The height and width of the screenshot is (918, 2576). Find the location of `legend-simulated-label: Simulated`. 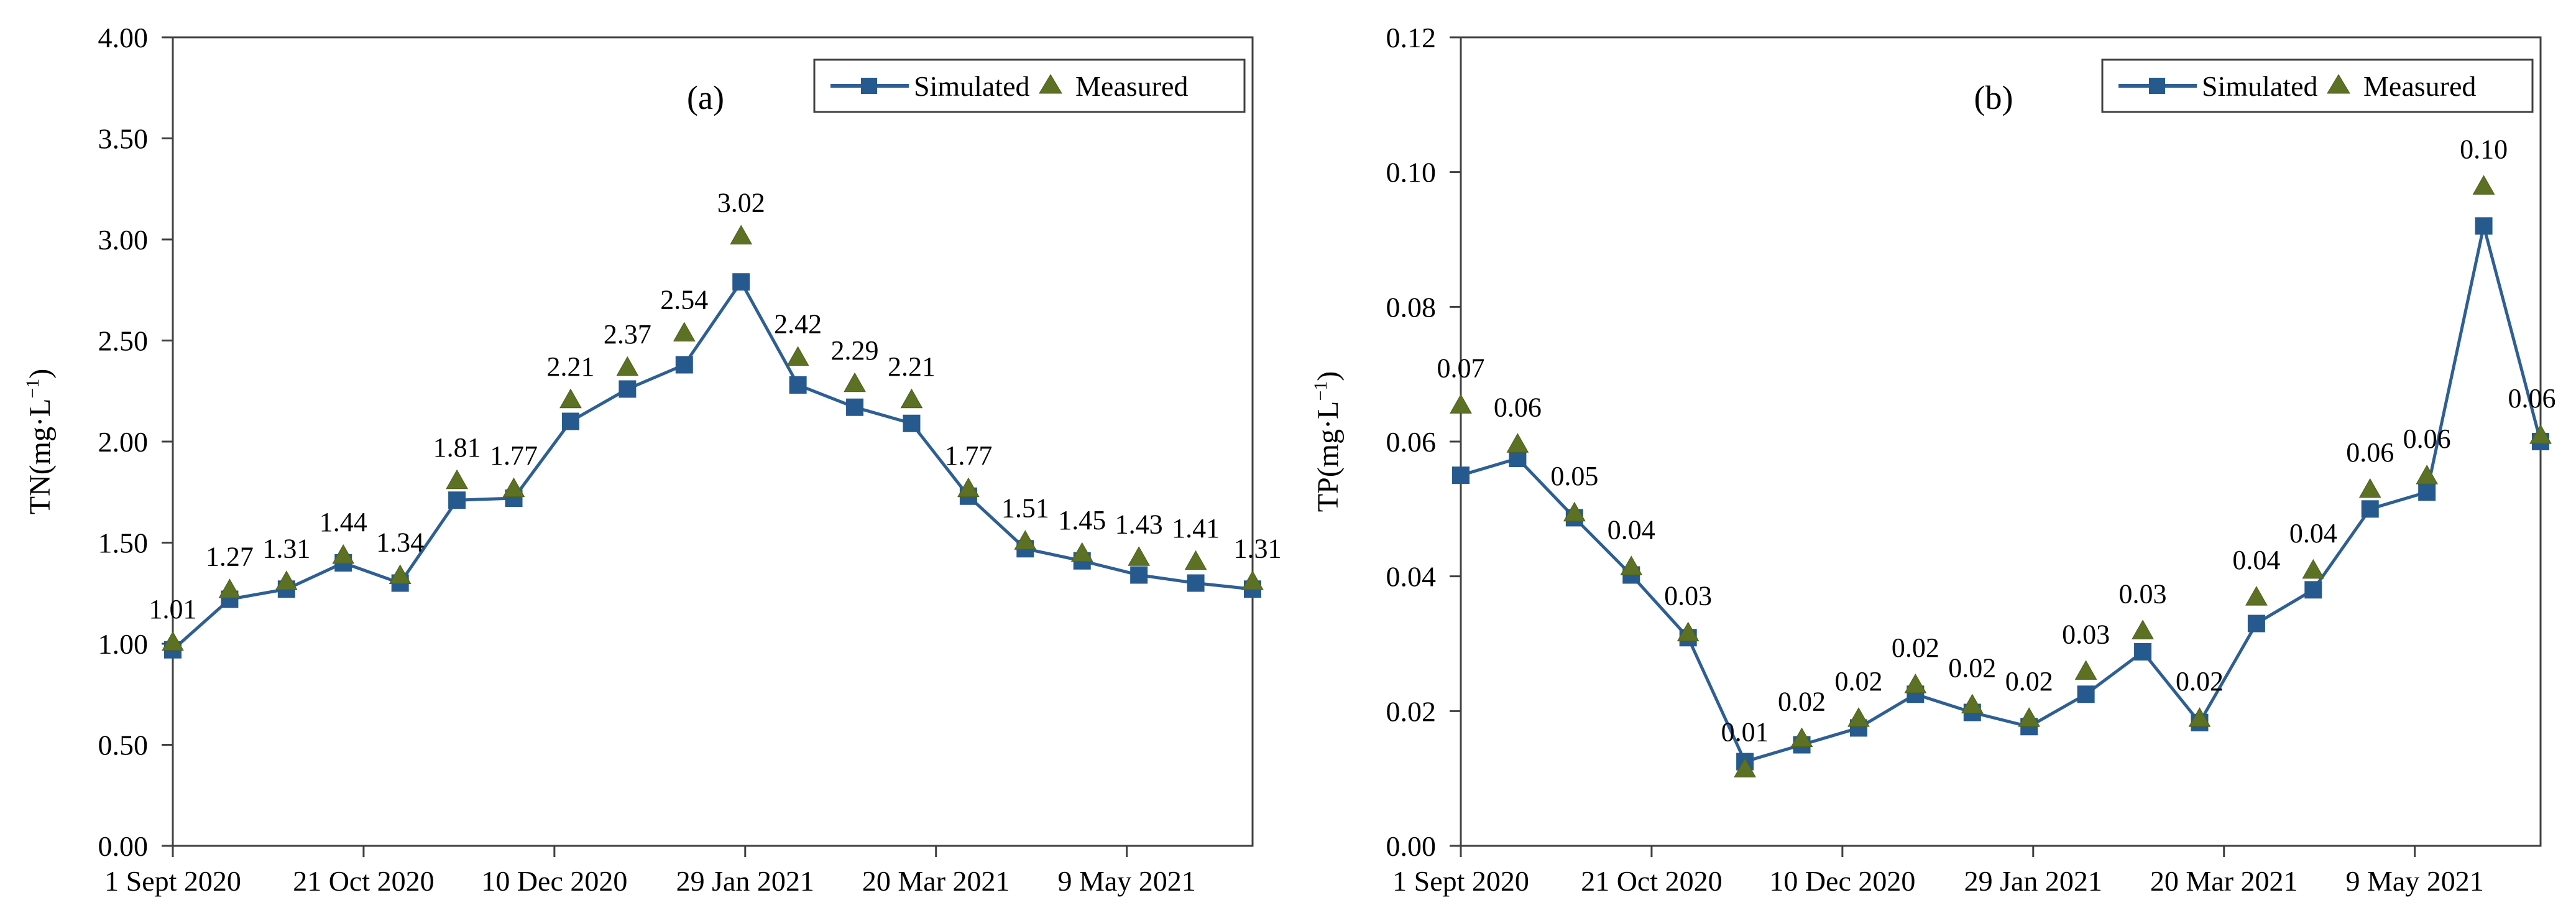

legend-simulated-label: Simulated is located at coordinates (972, 86).